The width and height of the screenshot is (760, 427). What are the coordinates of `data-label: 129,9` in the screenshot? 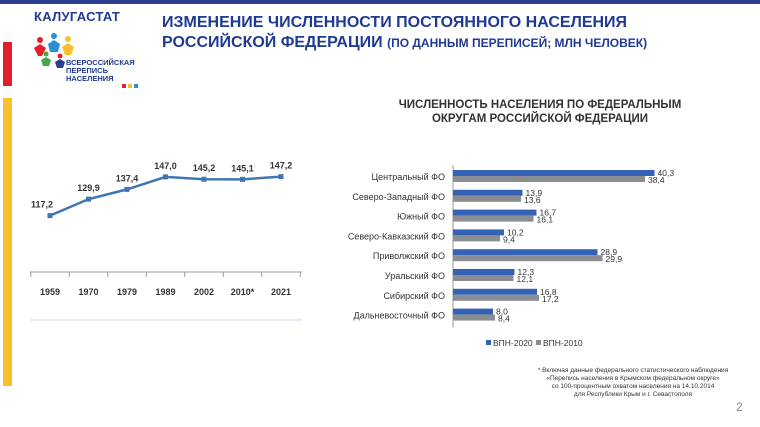 It's located at (88, 188).